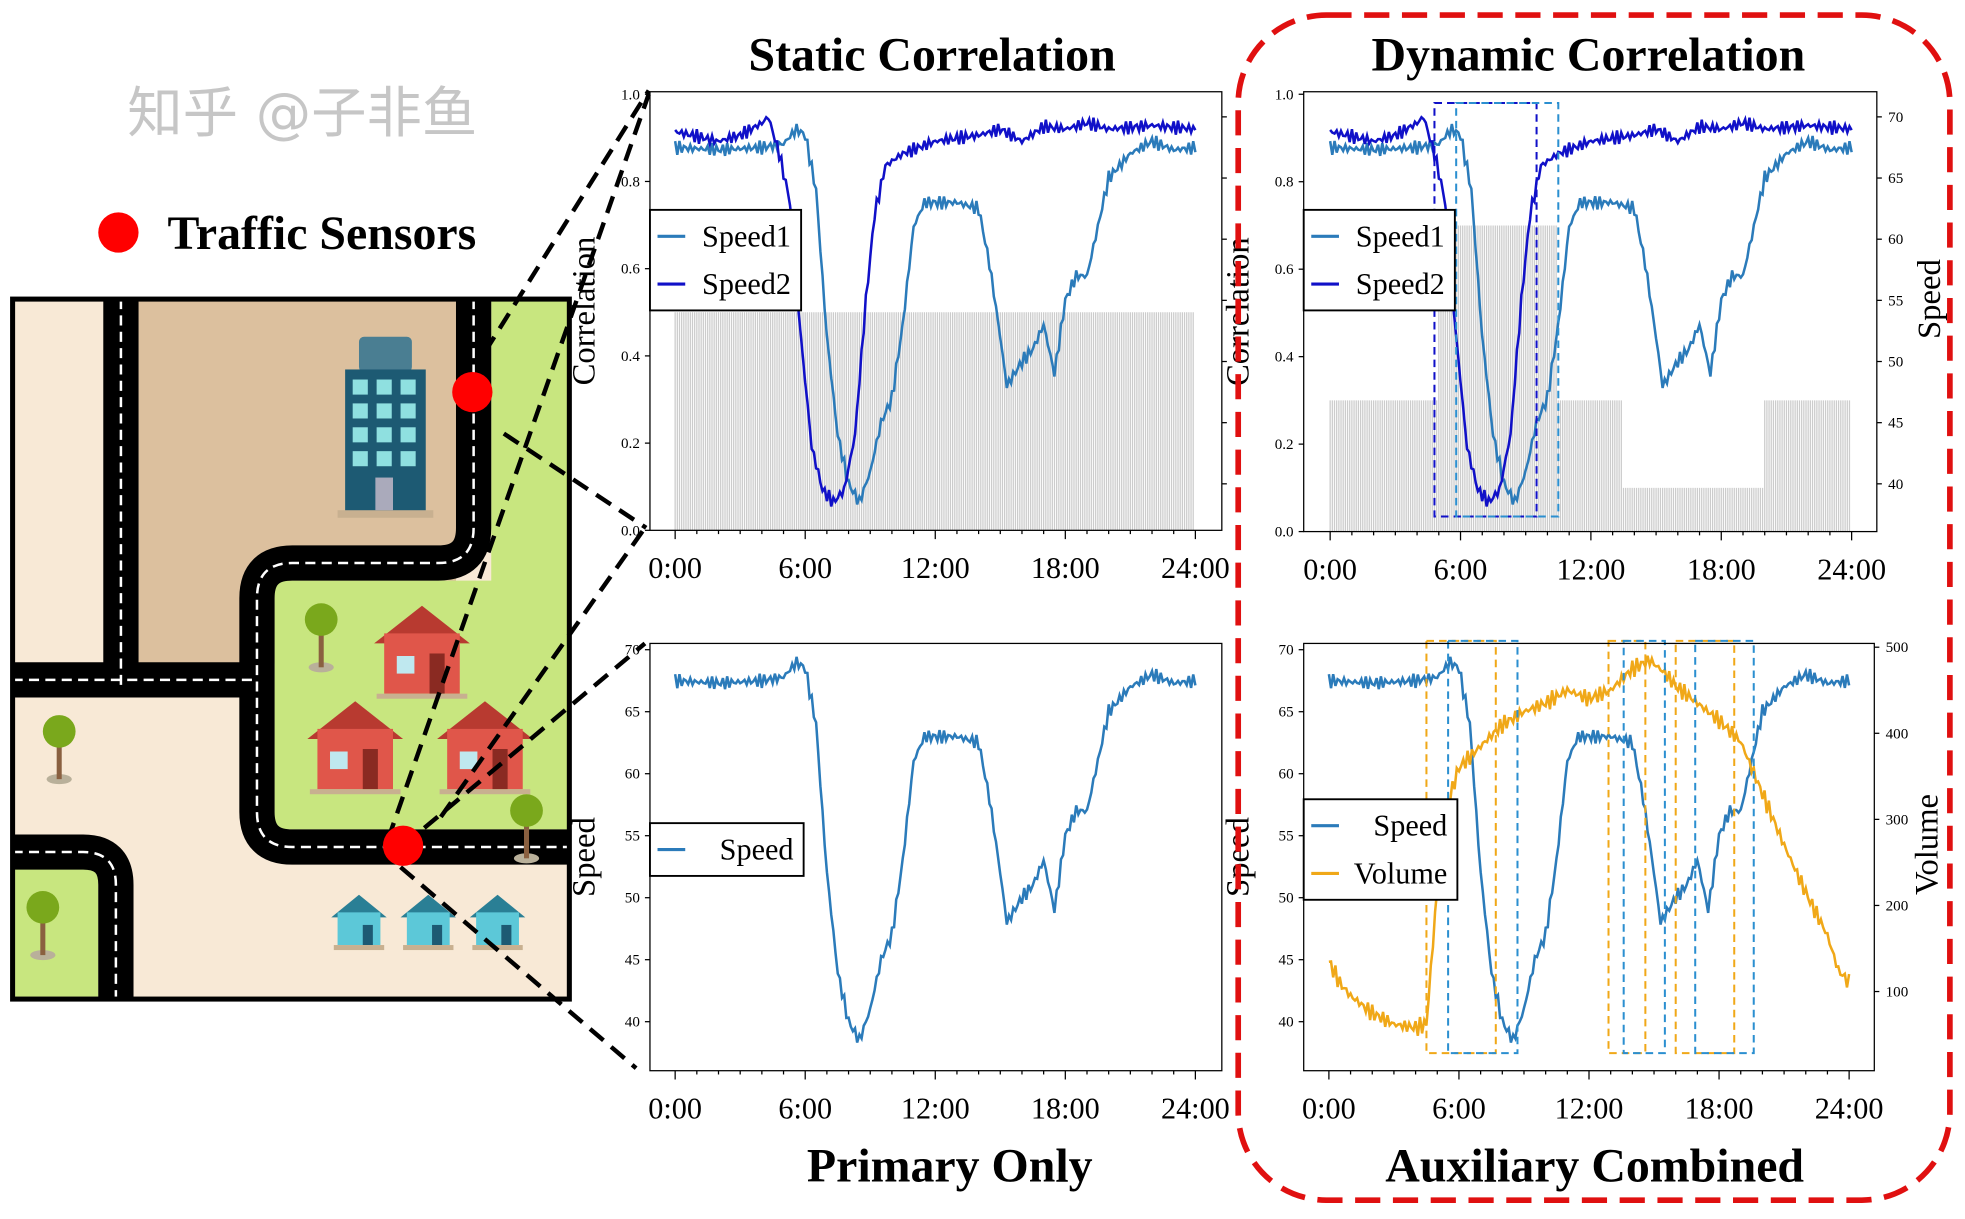 This screenshot has height=1219, width=1965. Describe the element at coordinates (1897, 906) in the screenshot. I see `y-right-tick-label: 200` at that location.